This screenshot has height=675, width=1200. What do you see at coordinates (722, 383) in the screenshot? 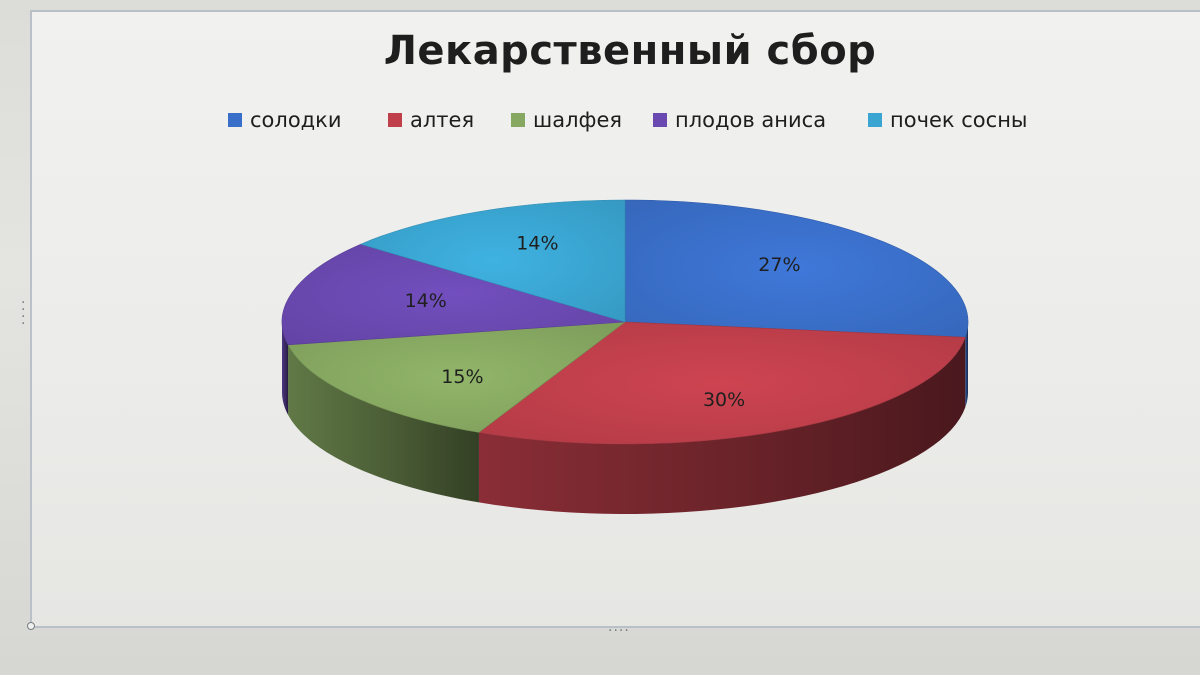
I see `pie-slice-алтея` at bounding box center [722, 383].